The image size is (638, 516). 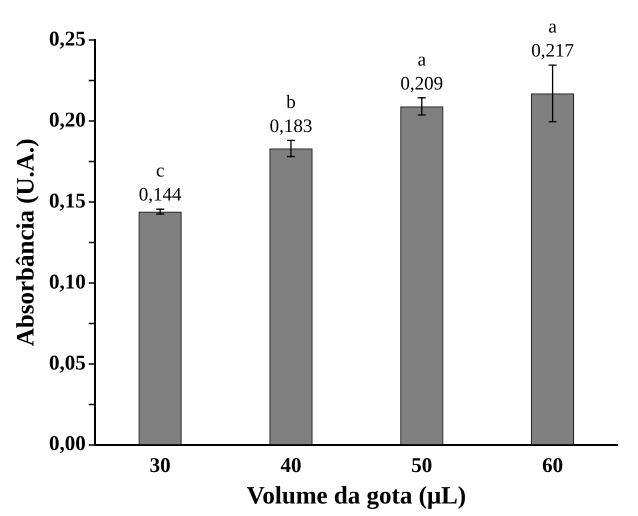 What do you see at coordinates (67, 443) in the screenshot?
I see `y-tick-label: 0,00` at bounding box center [67, 443].